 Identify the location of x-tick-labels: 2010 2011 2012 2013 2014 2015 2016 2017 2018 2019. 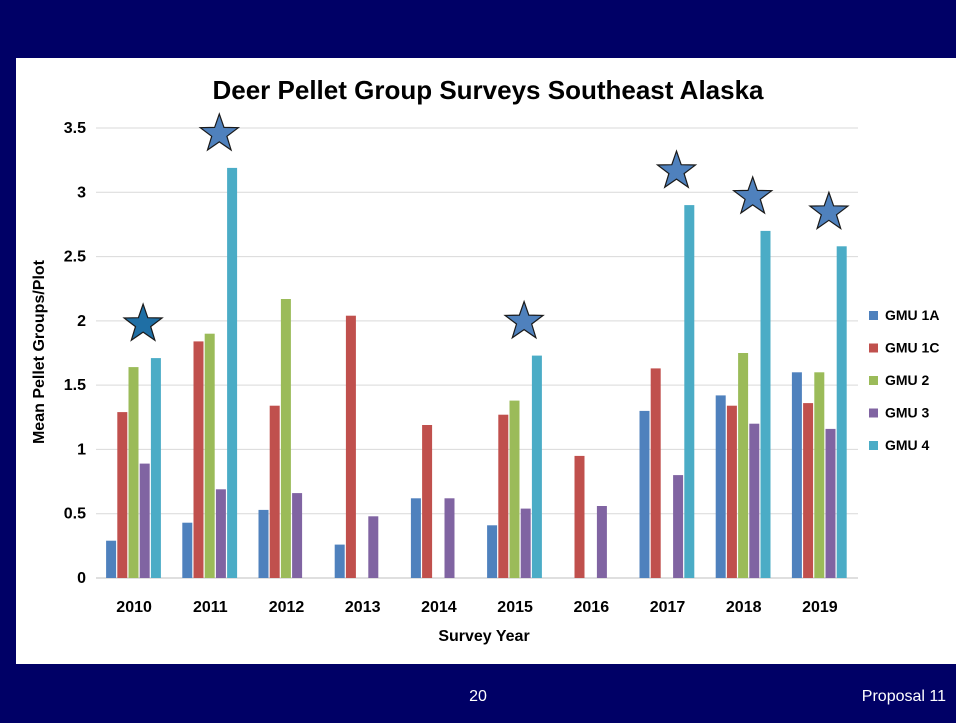
(476, 607).